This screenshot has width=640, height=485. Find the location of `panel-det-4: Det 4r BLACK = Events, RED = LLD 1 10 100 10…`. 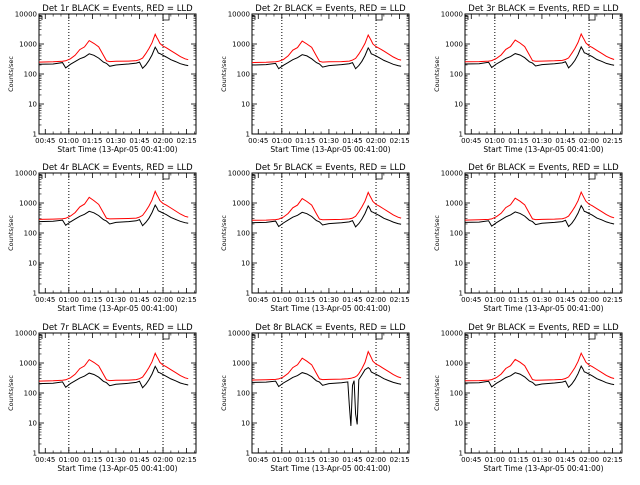

panel-det-4: Det 4r BLACK = Events, RED = LLD 1 10 100 10… is located at coordinates (102, 238).